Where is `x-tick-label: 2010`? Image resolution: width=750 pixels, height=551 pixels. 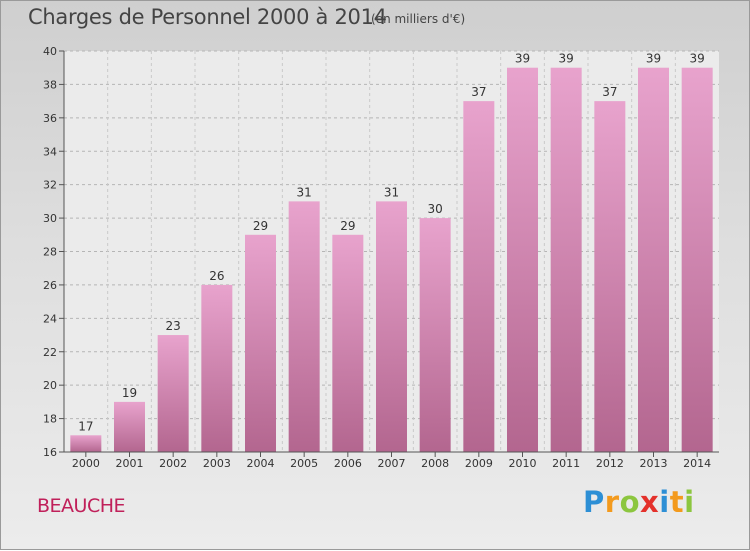 x-tick-label: 2010 is located at coordinates (523, 463).